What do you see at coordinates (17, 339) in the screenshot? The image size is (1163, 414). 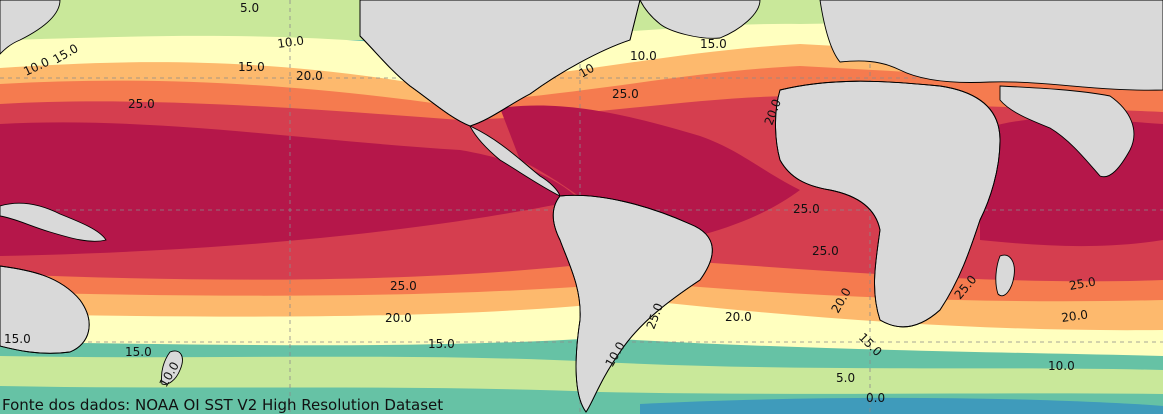 I see `label-15-spac-w: 15.0` at bounding box center [17, 339].